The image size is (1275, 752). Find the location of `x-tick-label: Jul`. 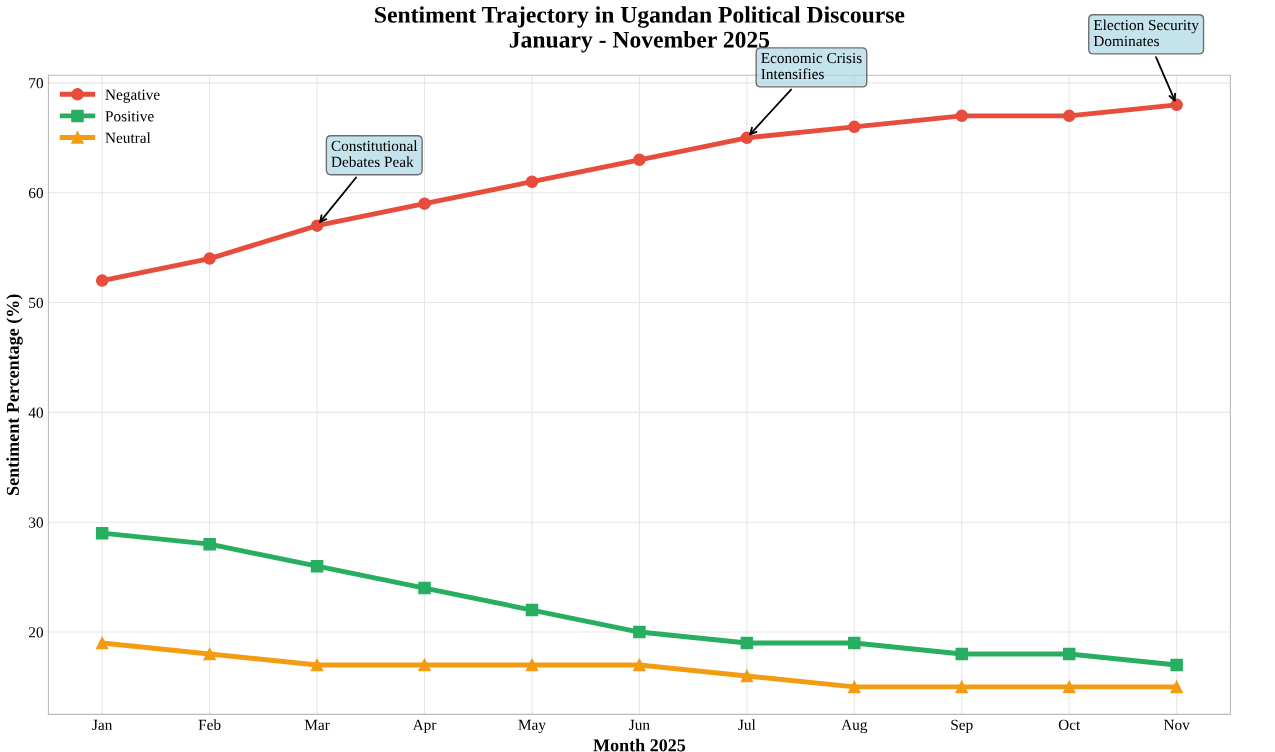

x-tick-label: Jul is located at coordinates (747, 725).